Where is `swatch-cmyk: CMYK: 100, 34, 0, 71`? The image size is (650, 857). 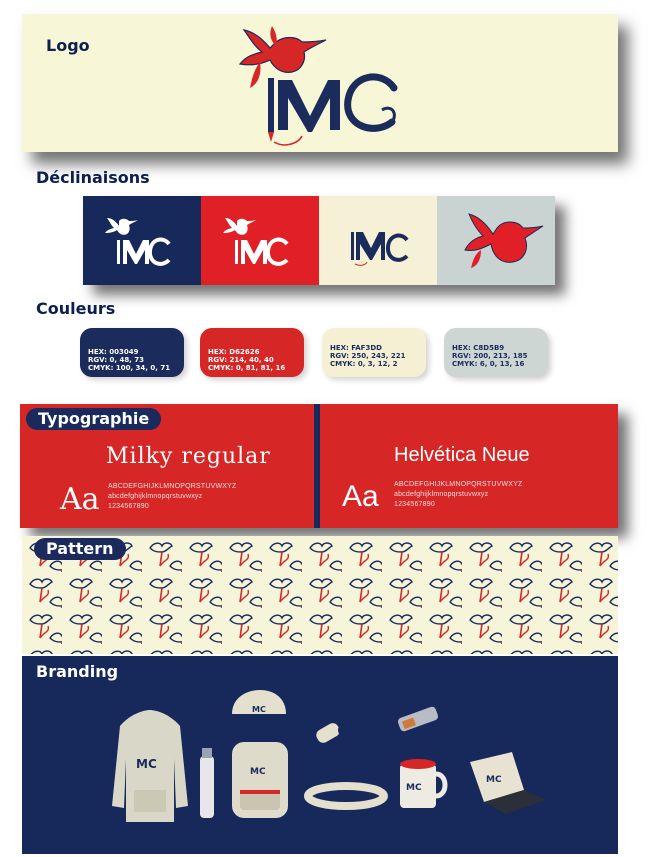 swatch-cmyk: CMYK: 100, 34, 0, 71 is located at coordinates (129, 368).